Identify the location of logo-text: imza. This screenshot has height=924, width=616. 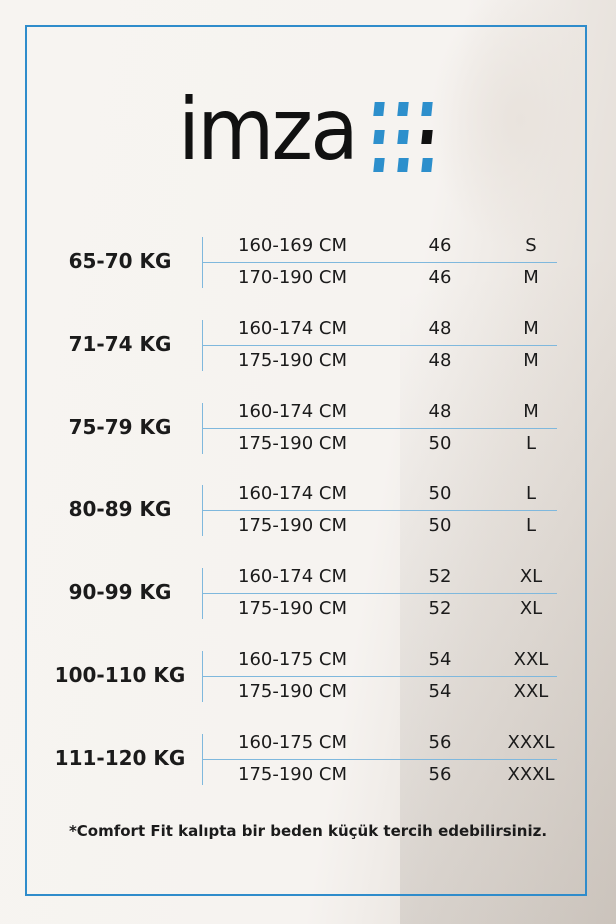
(268, 130).